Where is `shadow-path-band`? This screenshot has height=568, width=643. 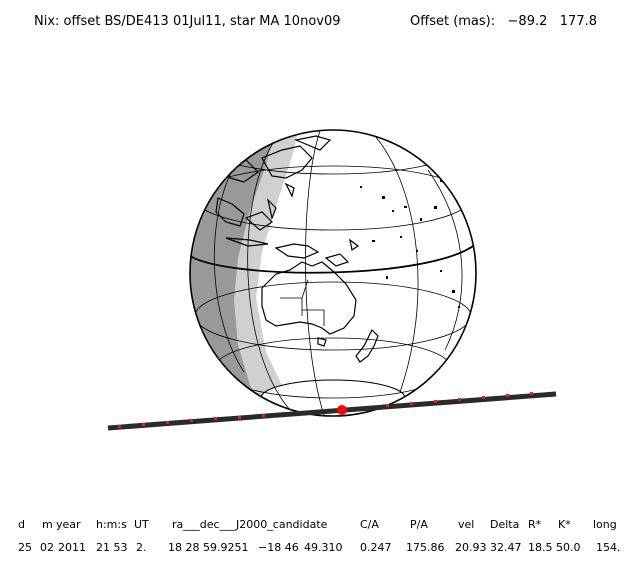 shadow-path-band is located at coordinates (332, 411).